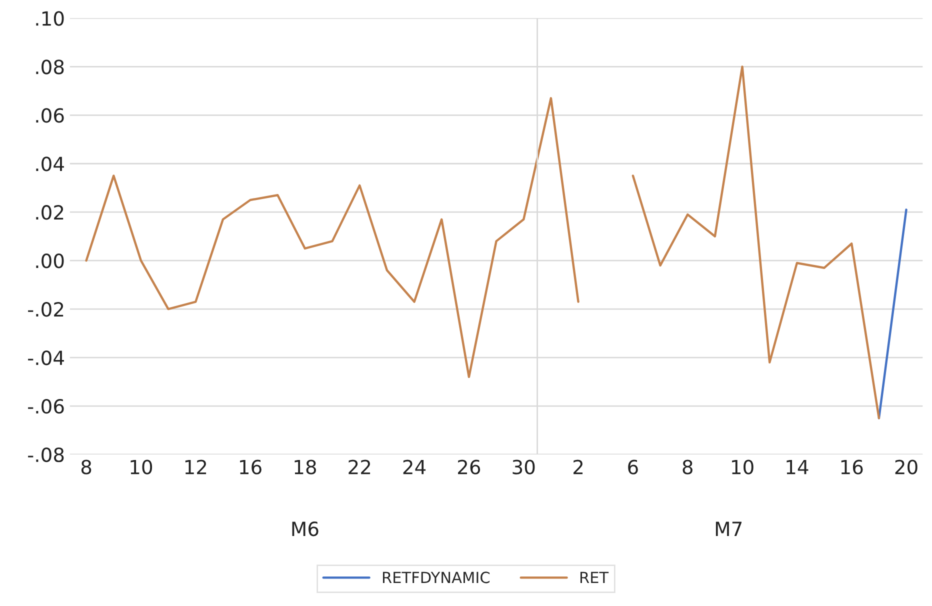 This screenshot has width=932, height=606. Describe the element at coordinates (578, 467) in the screenshot. I see `x-tick-label: 2` at that location.